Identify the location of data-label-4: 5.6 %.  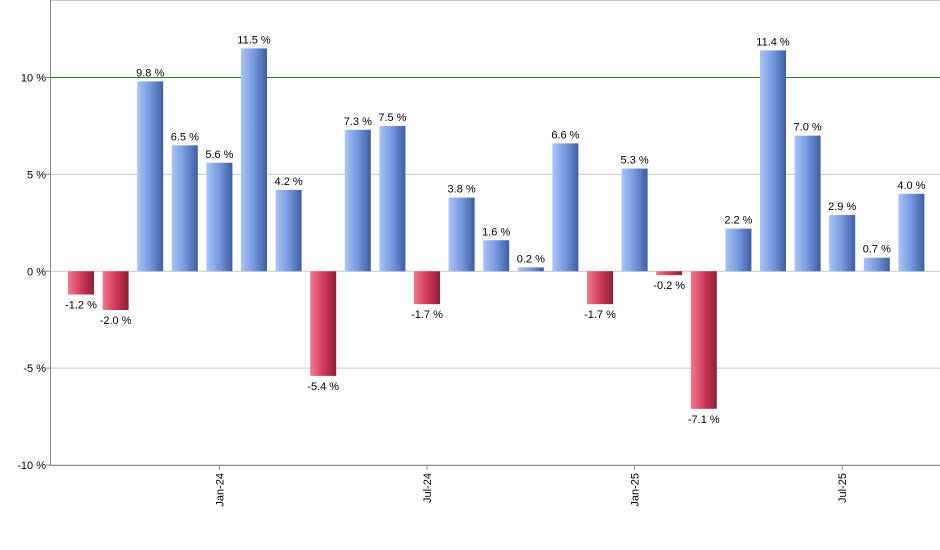
(219, 155).